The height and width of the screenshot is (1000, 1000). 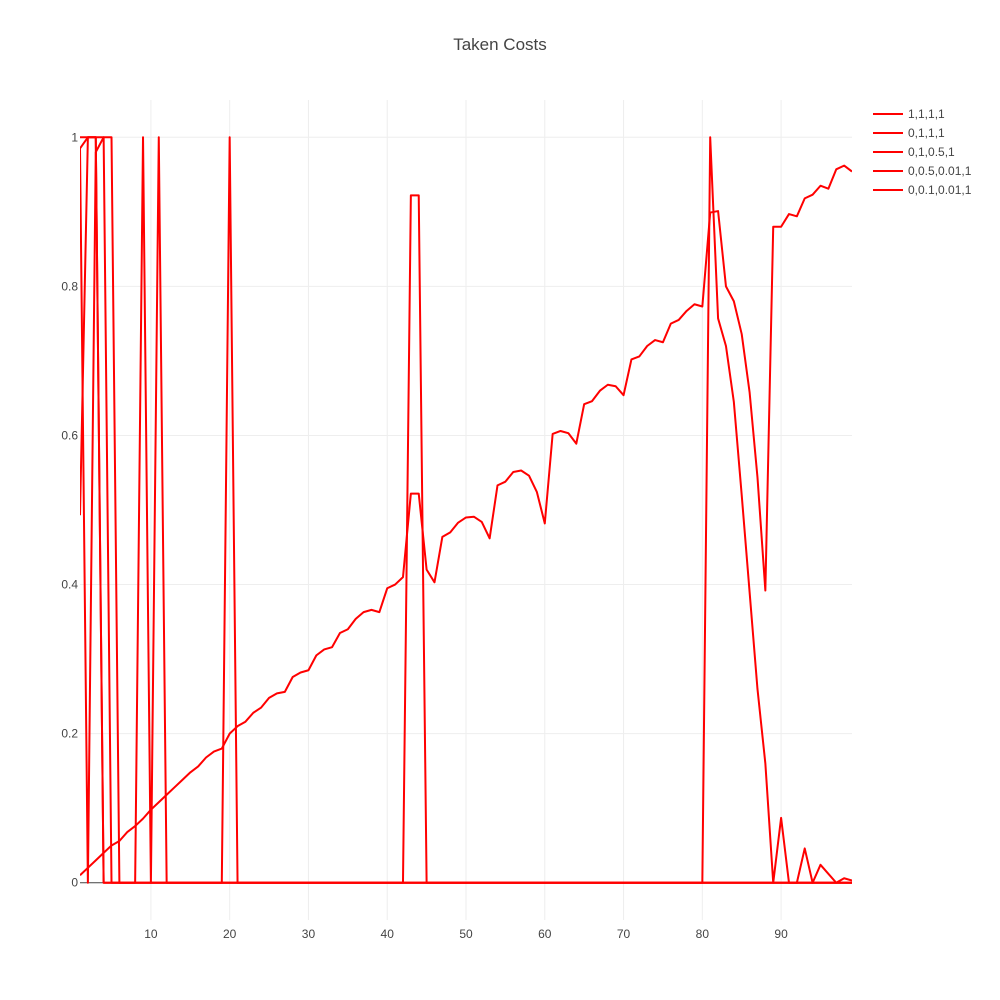 What do you see at coordinates (151, 934) in the screenshot?
I see `x-tick-label: 10` at bounding box center [151, 934].